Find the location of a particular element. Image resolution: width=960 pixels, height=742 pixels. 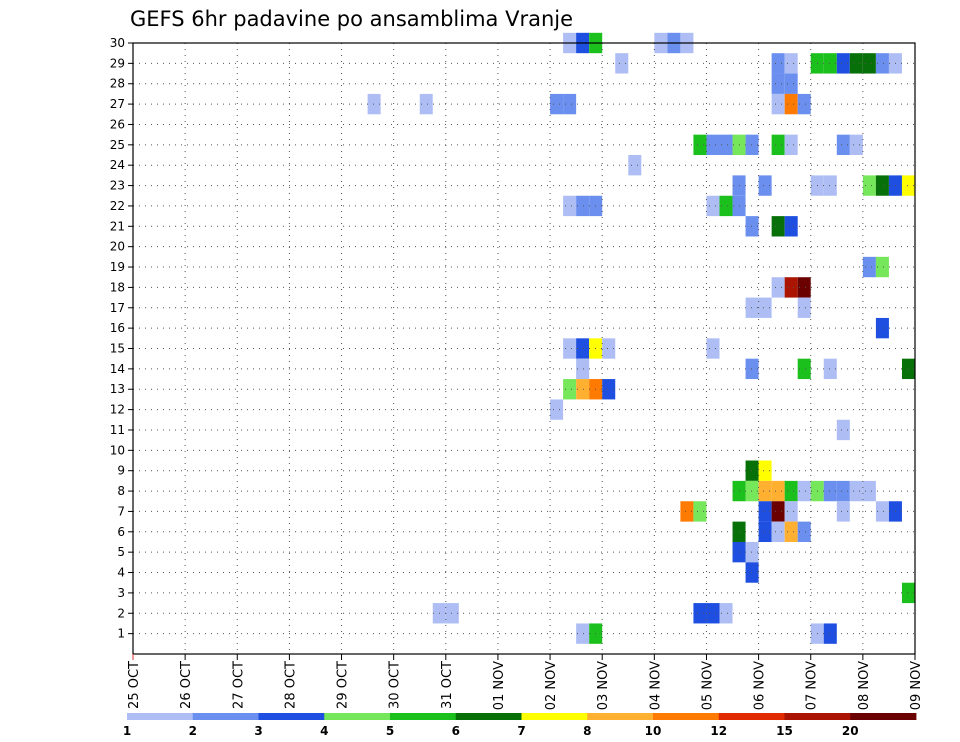

legend-label: 7 is located at coordinates (521, 731).